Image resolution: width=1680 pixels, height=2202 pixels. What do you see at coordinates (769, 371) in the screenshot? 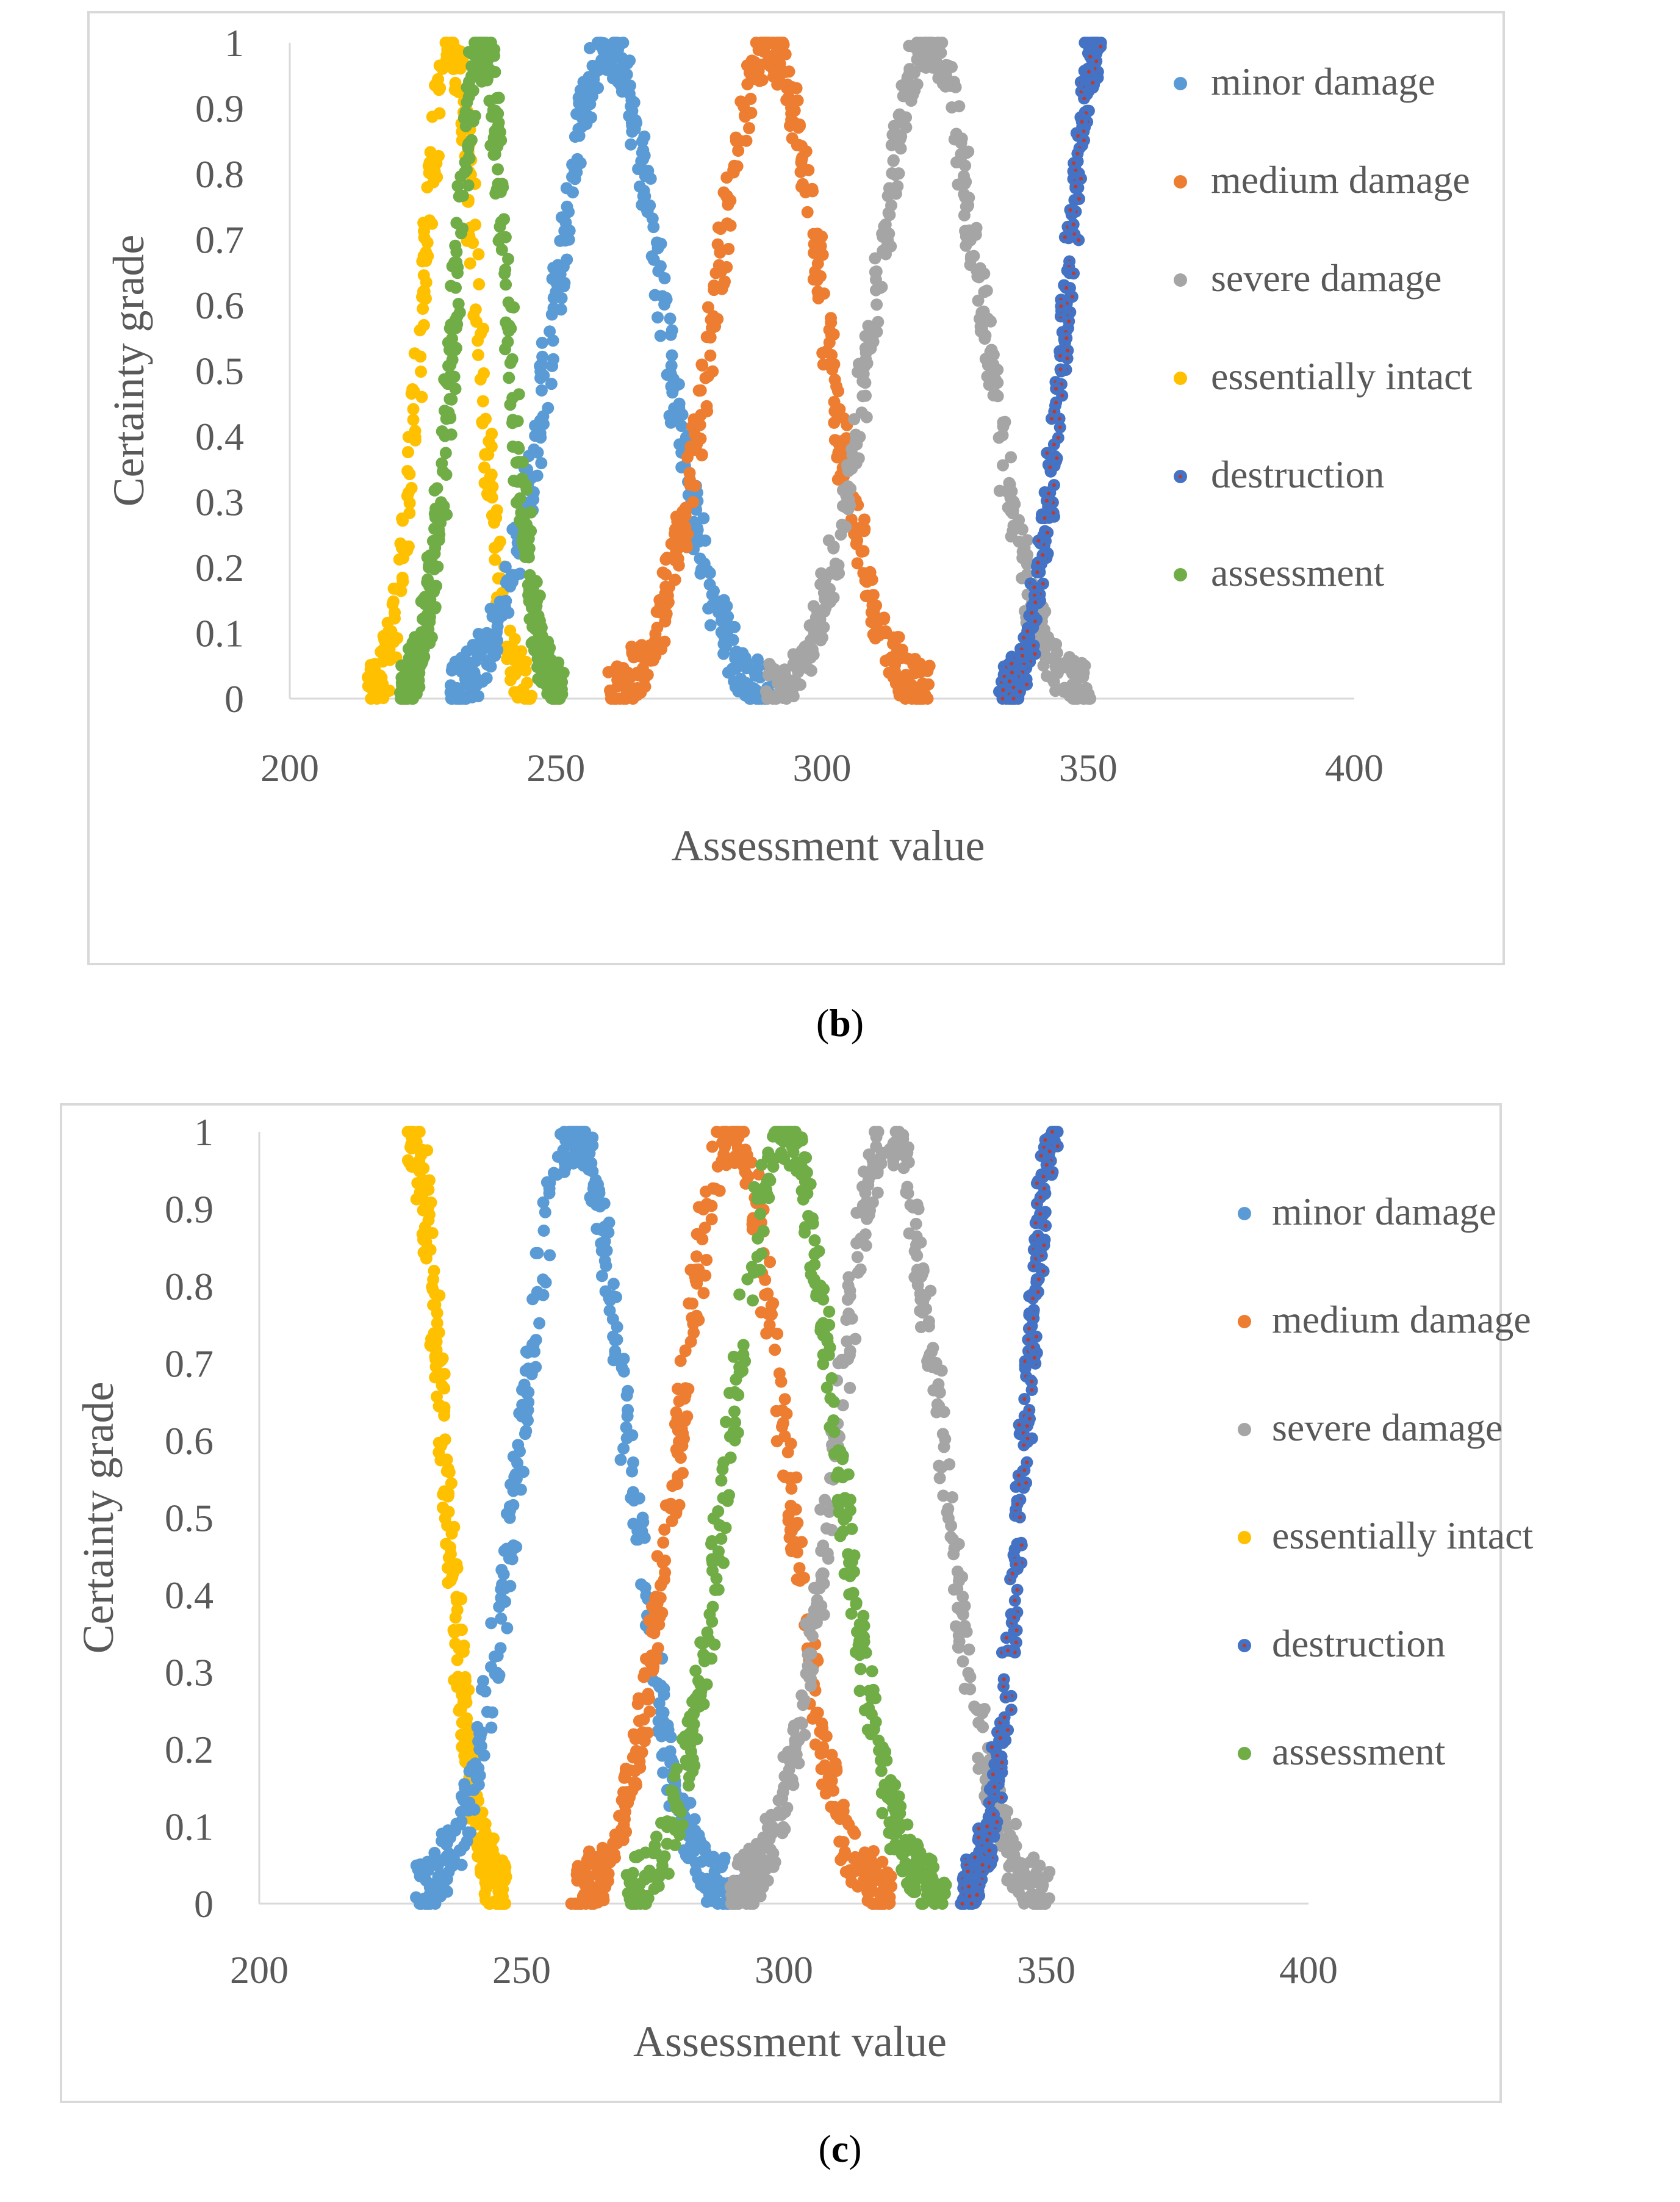
I see `series-medium` at bounding box center [769, 371].